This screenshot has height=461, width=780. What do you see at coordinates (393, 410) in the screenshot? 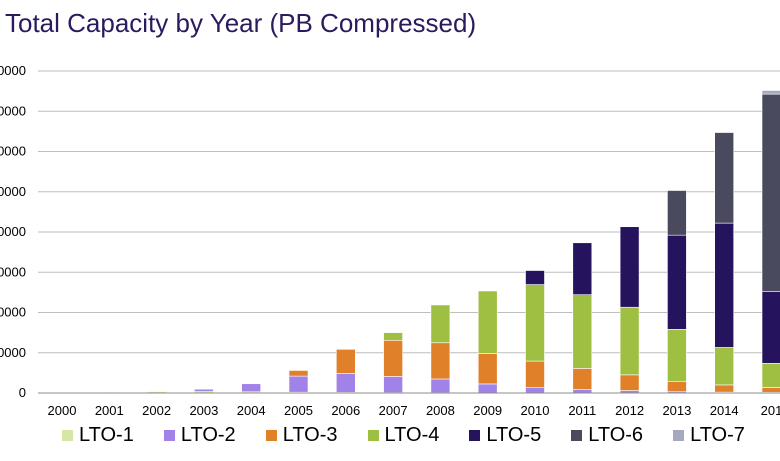
I see `x-tick-label: 2007` at bounding box center [393, 410].